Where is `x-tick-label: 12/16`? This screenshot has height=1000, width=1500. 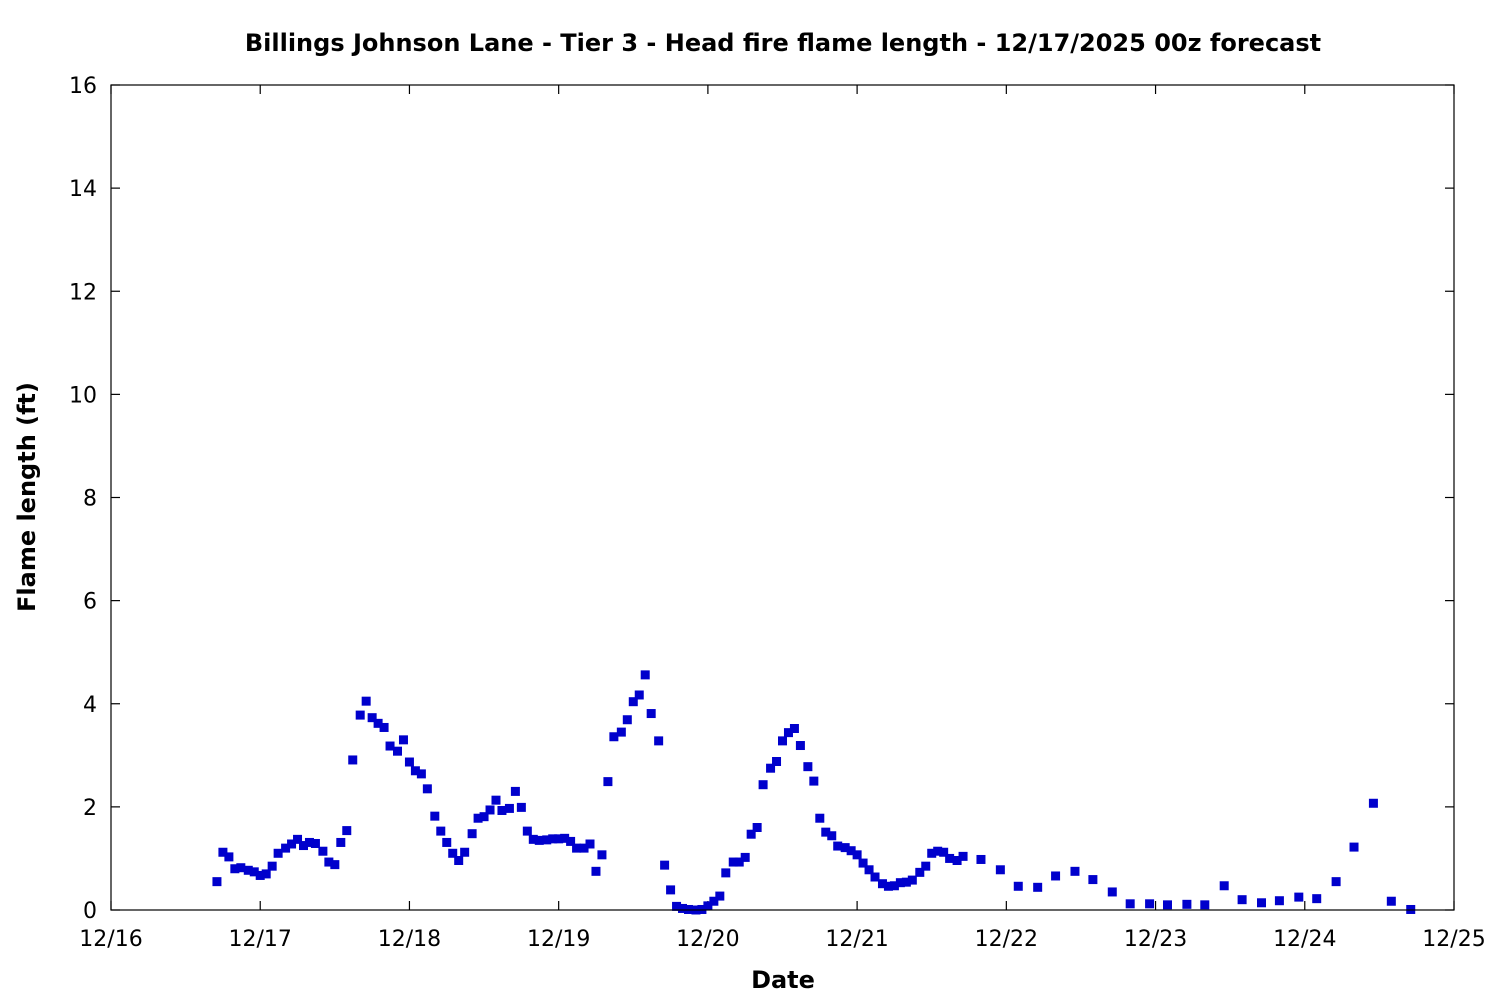 x-tick-label: 12/16 is located at coordinates (110, 939).